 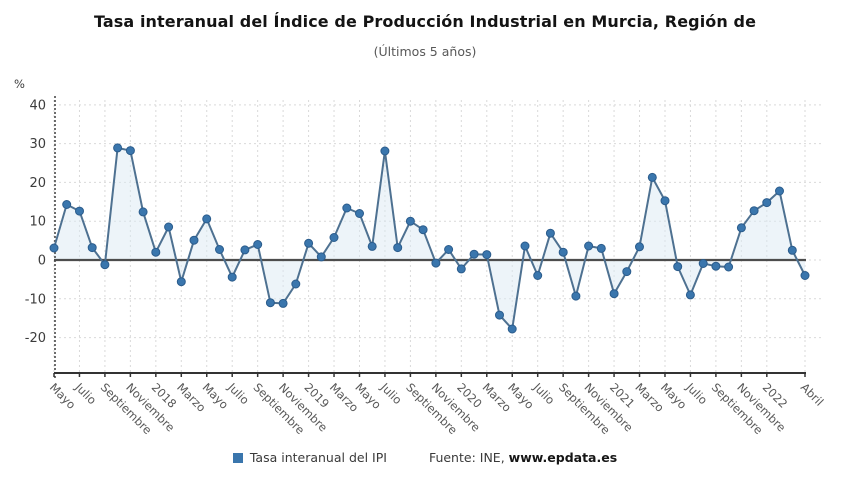 I want to click on legend-item-ipi: Tasa interanual del IPI, so click(x=309, y=457).